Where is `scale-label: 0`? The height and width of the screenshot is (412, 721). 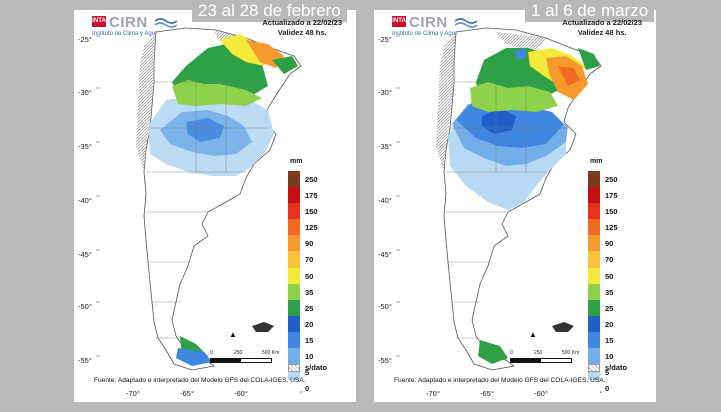
scale-label: 0 is located at coordinates (511, 353).